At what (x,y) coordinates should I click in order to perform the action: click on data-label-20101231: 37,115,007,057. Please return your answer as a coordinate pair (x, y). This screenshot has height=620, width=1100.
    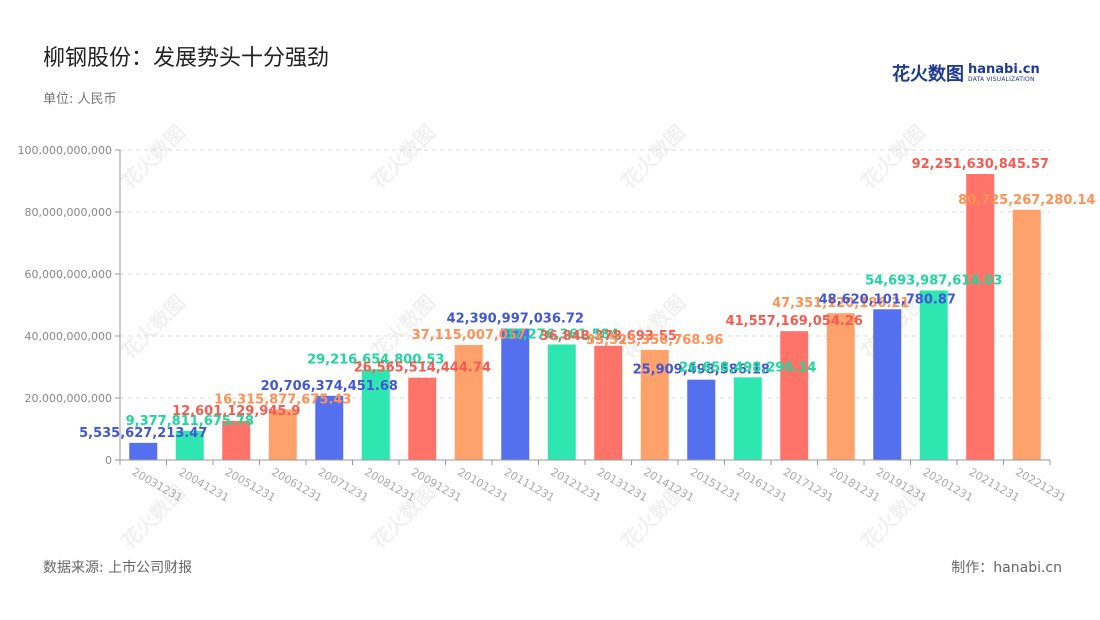
    Looking at the image, I should click on (469, 335).